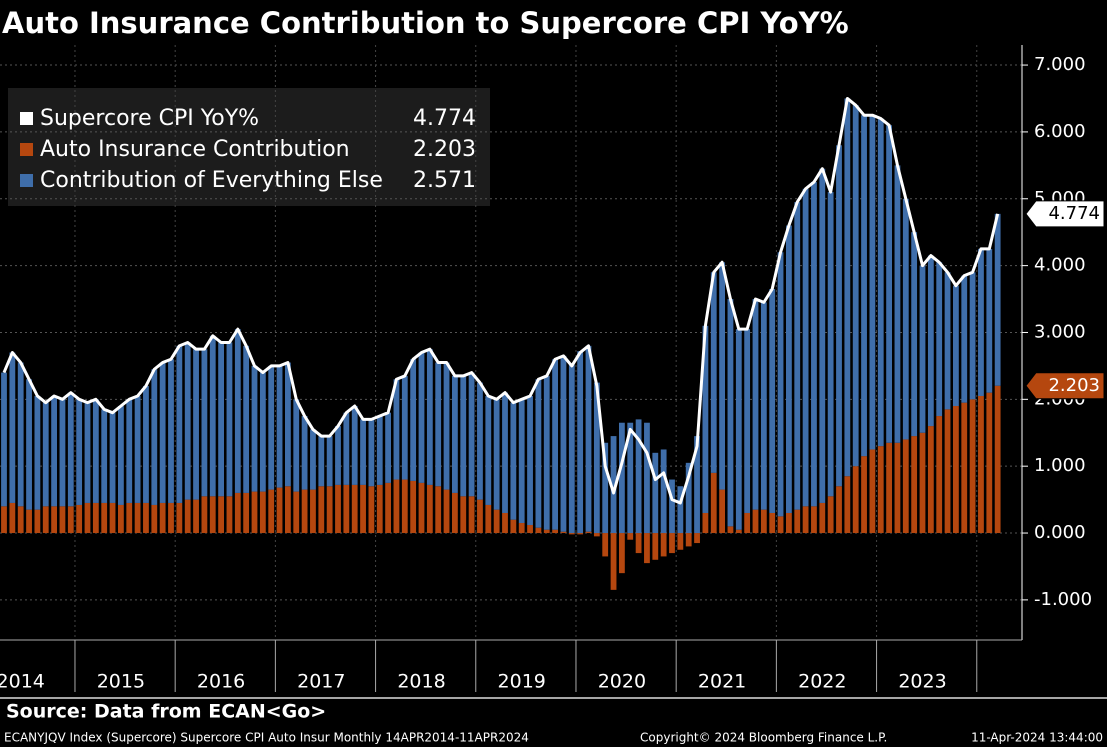 The width and height of the screenshot is (1107, 747). I want to click on y-tick-label: 7.000, so click(1060, 64).